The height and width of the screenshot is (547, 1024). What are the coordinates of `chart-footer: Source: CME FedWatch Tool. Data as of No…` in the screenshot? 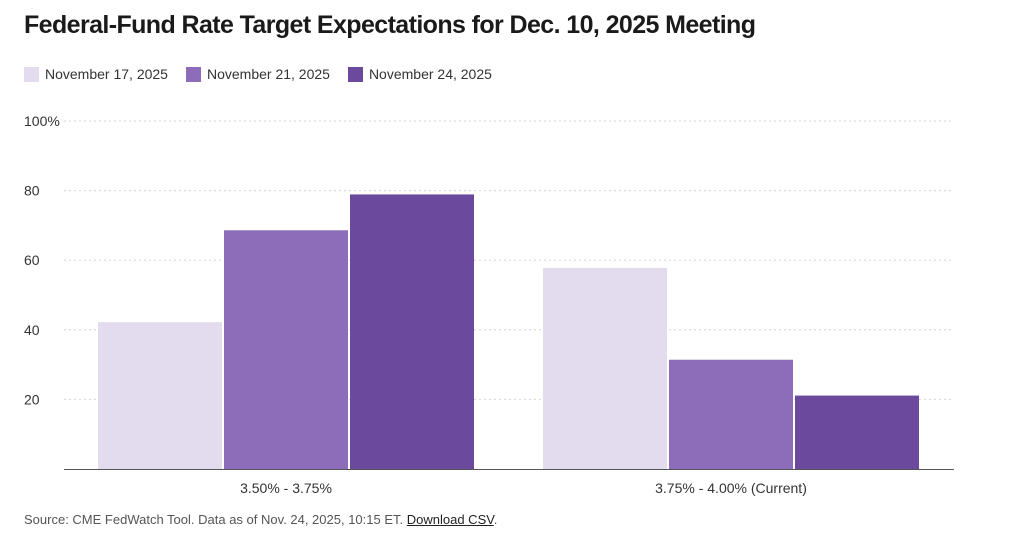 It's located at (260, 519).